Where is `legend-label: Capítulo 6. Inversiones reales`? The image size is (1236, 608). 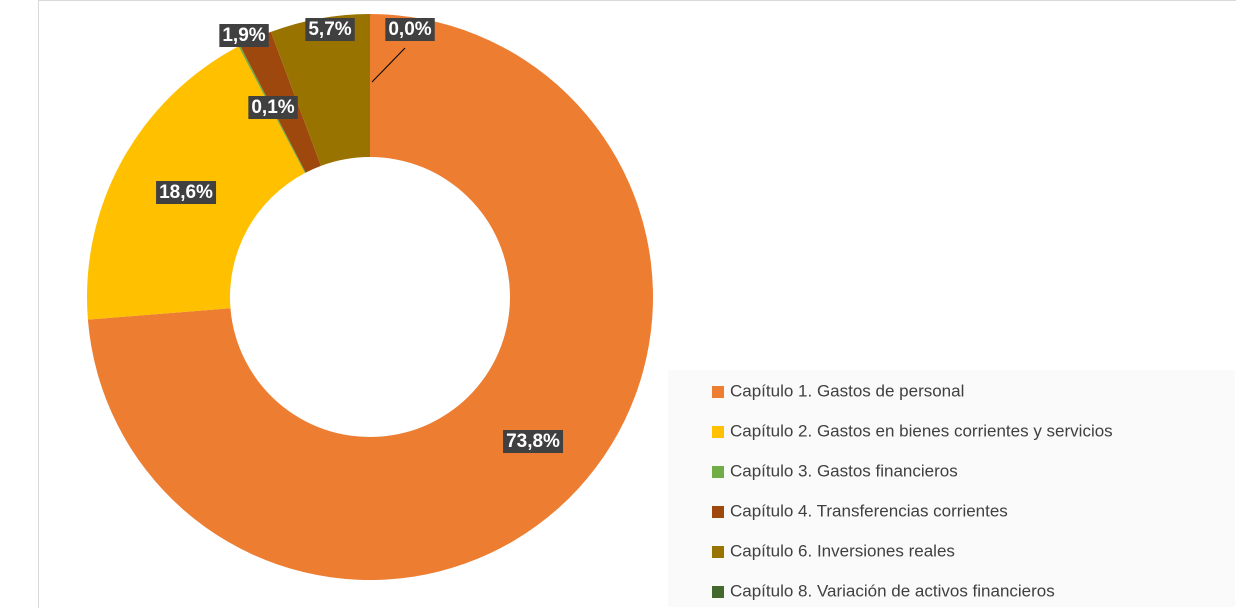
legend-label: Capítulo 6. Inversiones reales is located at coordinates (842, 550).